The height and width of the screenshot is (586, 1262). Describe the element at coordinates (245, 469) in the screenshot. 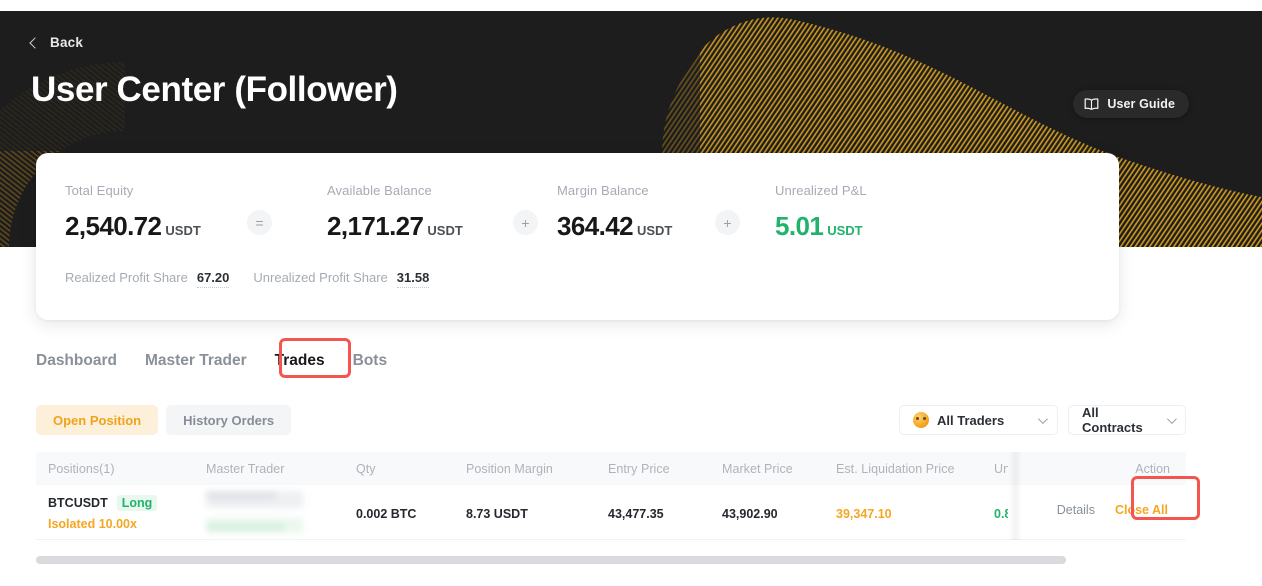

I see `col-master-trader: Master Trader` at that location.